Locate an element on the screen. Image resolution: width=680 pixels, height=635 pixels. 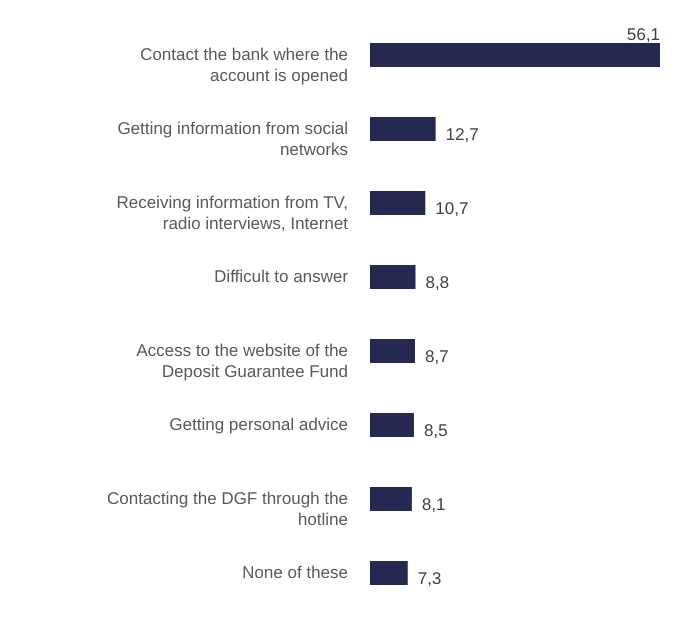
data-label: 10,7 is located at coordinates (451, 208).